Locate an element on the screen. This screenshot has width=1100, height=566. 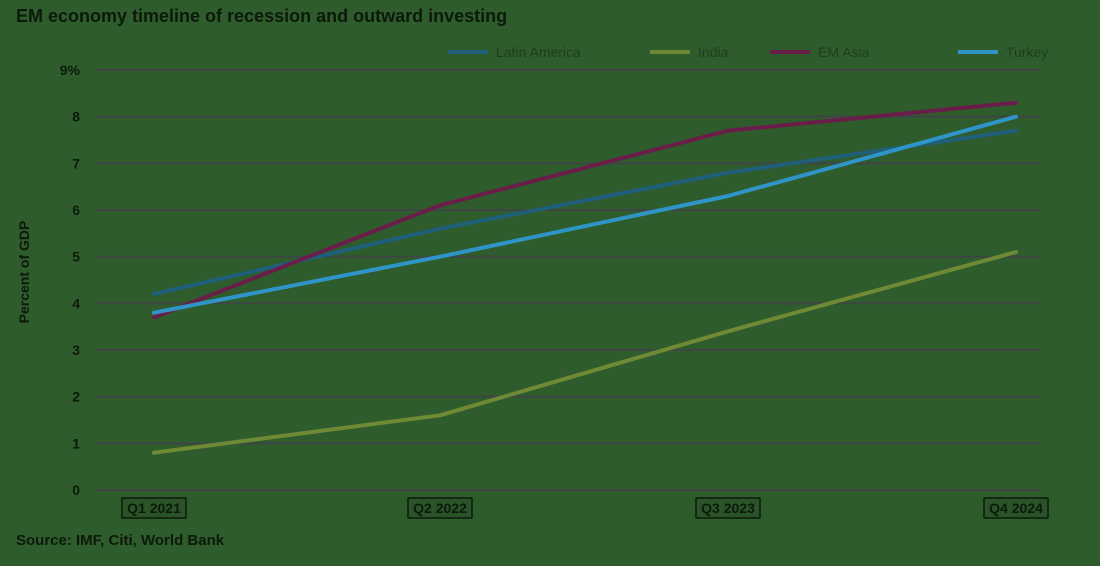
legend-label: EM Asia is located at coordinates (844, 52).